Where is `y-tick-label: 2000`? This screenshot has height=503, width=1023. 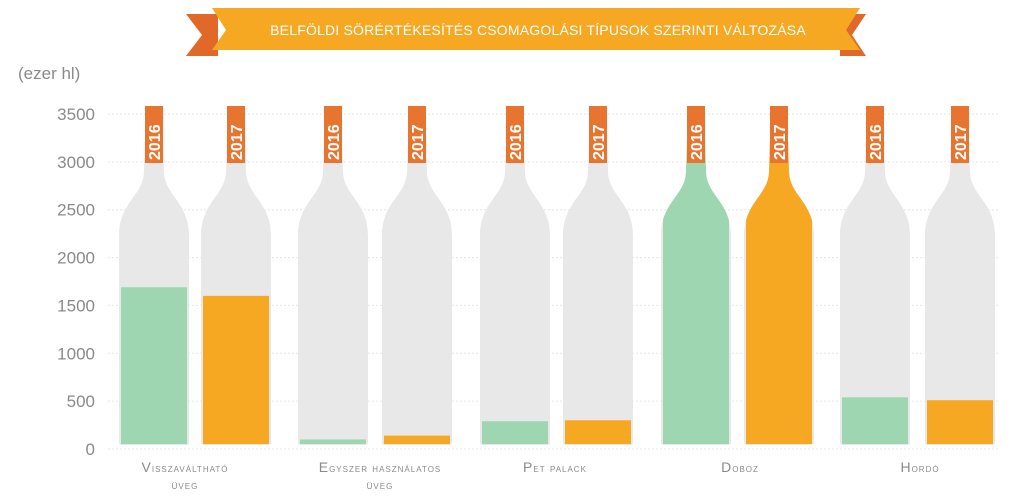 y-tick-label: 2000 is located at coordinates (76, 258).